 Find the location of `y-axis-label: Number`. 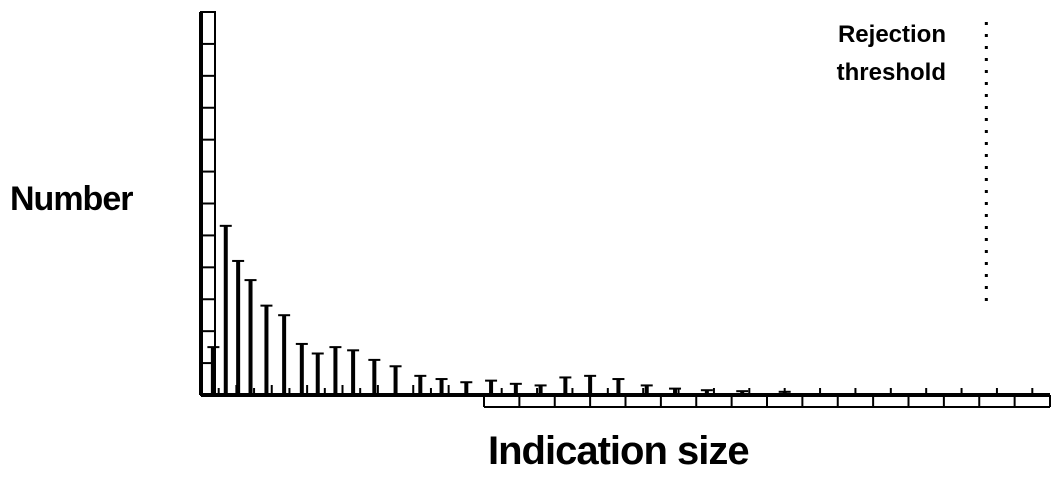

y-axis-label: Number is located at coordinates (71, 199).